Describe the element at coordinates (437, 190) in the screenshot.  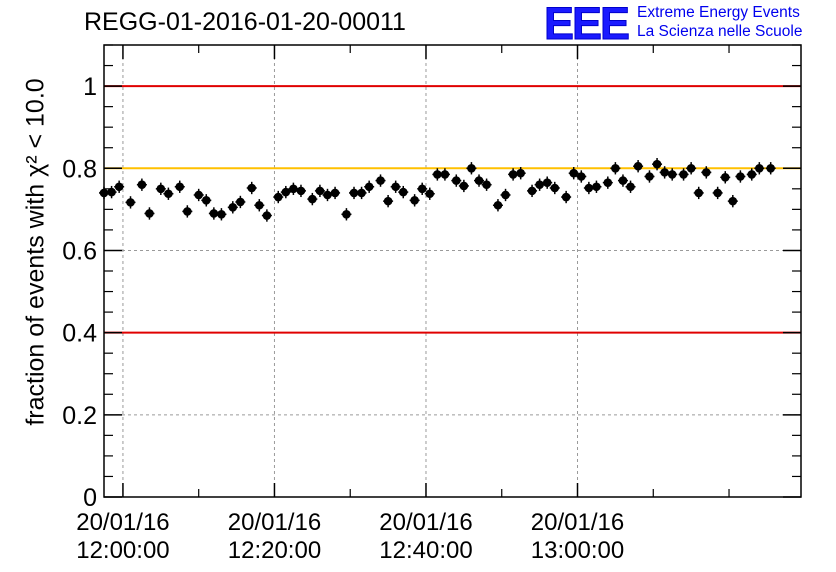
I see `data-points` at that location.